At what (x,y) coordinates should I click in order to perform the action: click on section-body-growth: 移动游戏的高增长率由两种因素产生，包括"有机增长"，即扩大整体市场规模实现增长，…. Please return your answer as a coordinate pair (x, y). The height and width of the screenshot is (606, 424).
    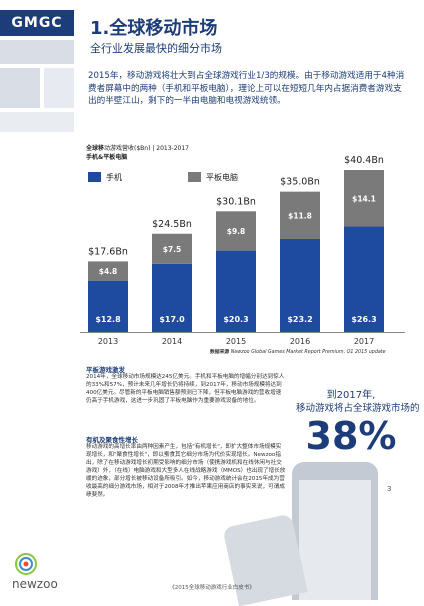
    Looking at the image, I should click on (186, 471).